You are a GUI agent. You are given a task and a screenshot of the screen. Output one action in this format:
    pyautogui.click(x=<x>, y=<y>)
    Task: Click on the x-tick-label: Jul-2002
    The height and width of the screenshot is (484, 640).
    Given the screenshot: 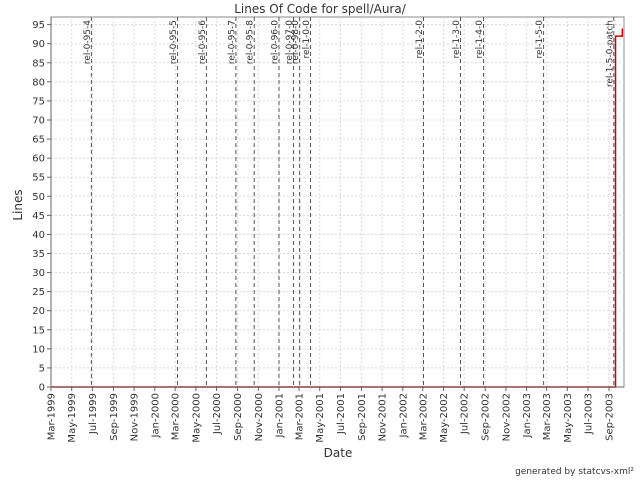 What is the action you would take?
    pyautogui.click(x=465, y=414)
    